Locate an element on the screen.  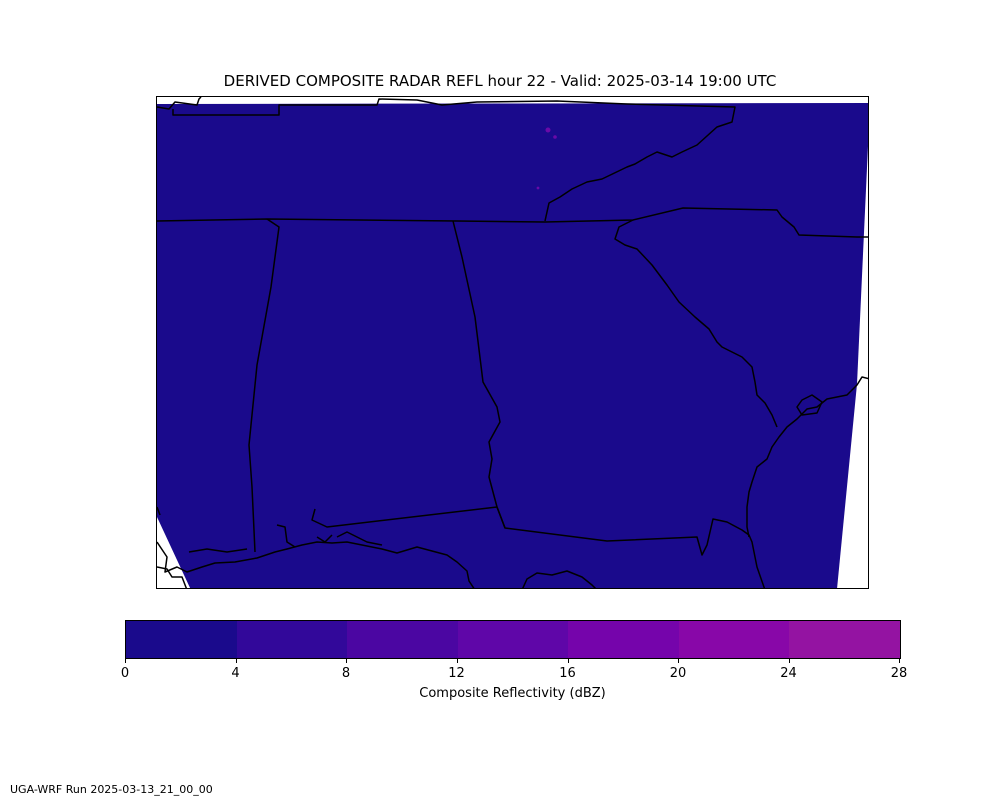
colorbar is located at coordinates (513, 639).